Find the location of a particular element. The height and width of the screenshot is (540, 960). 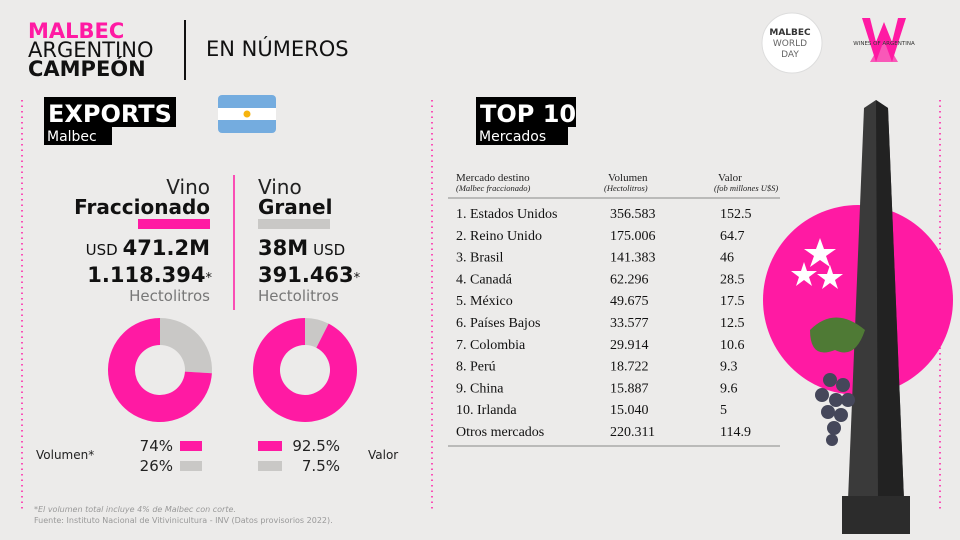

table-cell: 6. Países Bajos is located at coordinates (498, 323).